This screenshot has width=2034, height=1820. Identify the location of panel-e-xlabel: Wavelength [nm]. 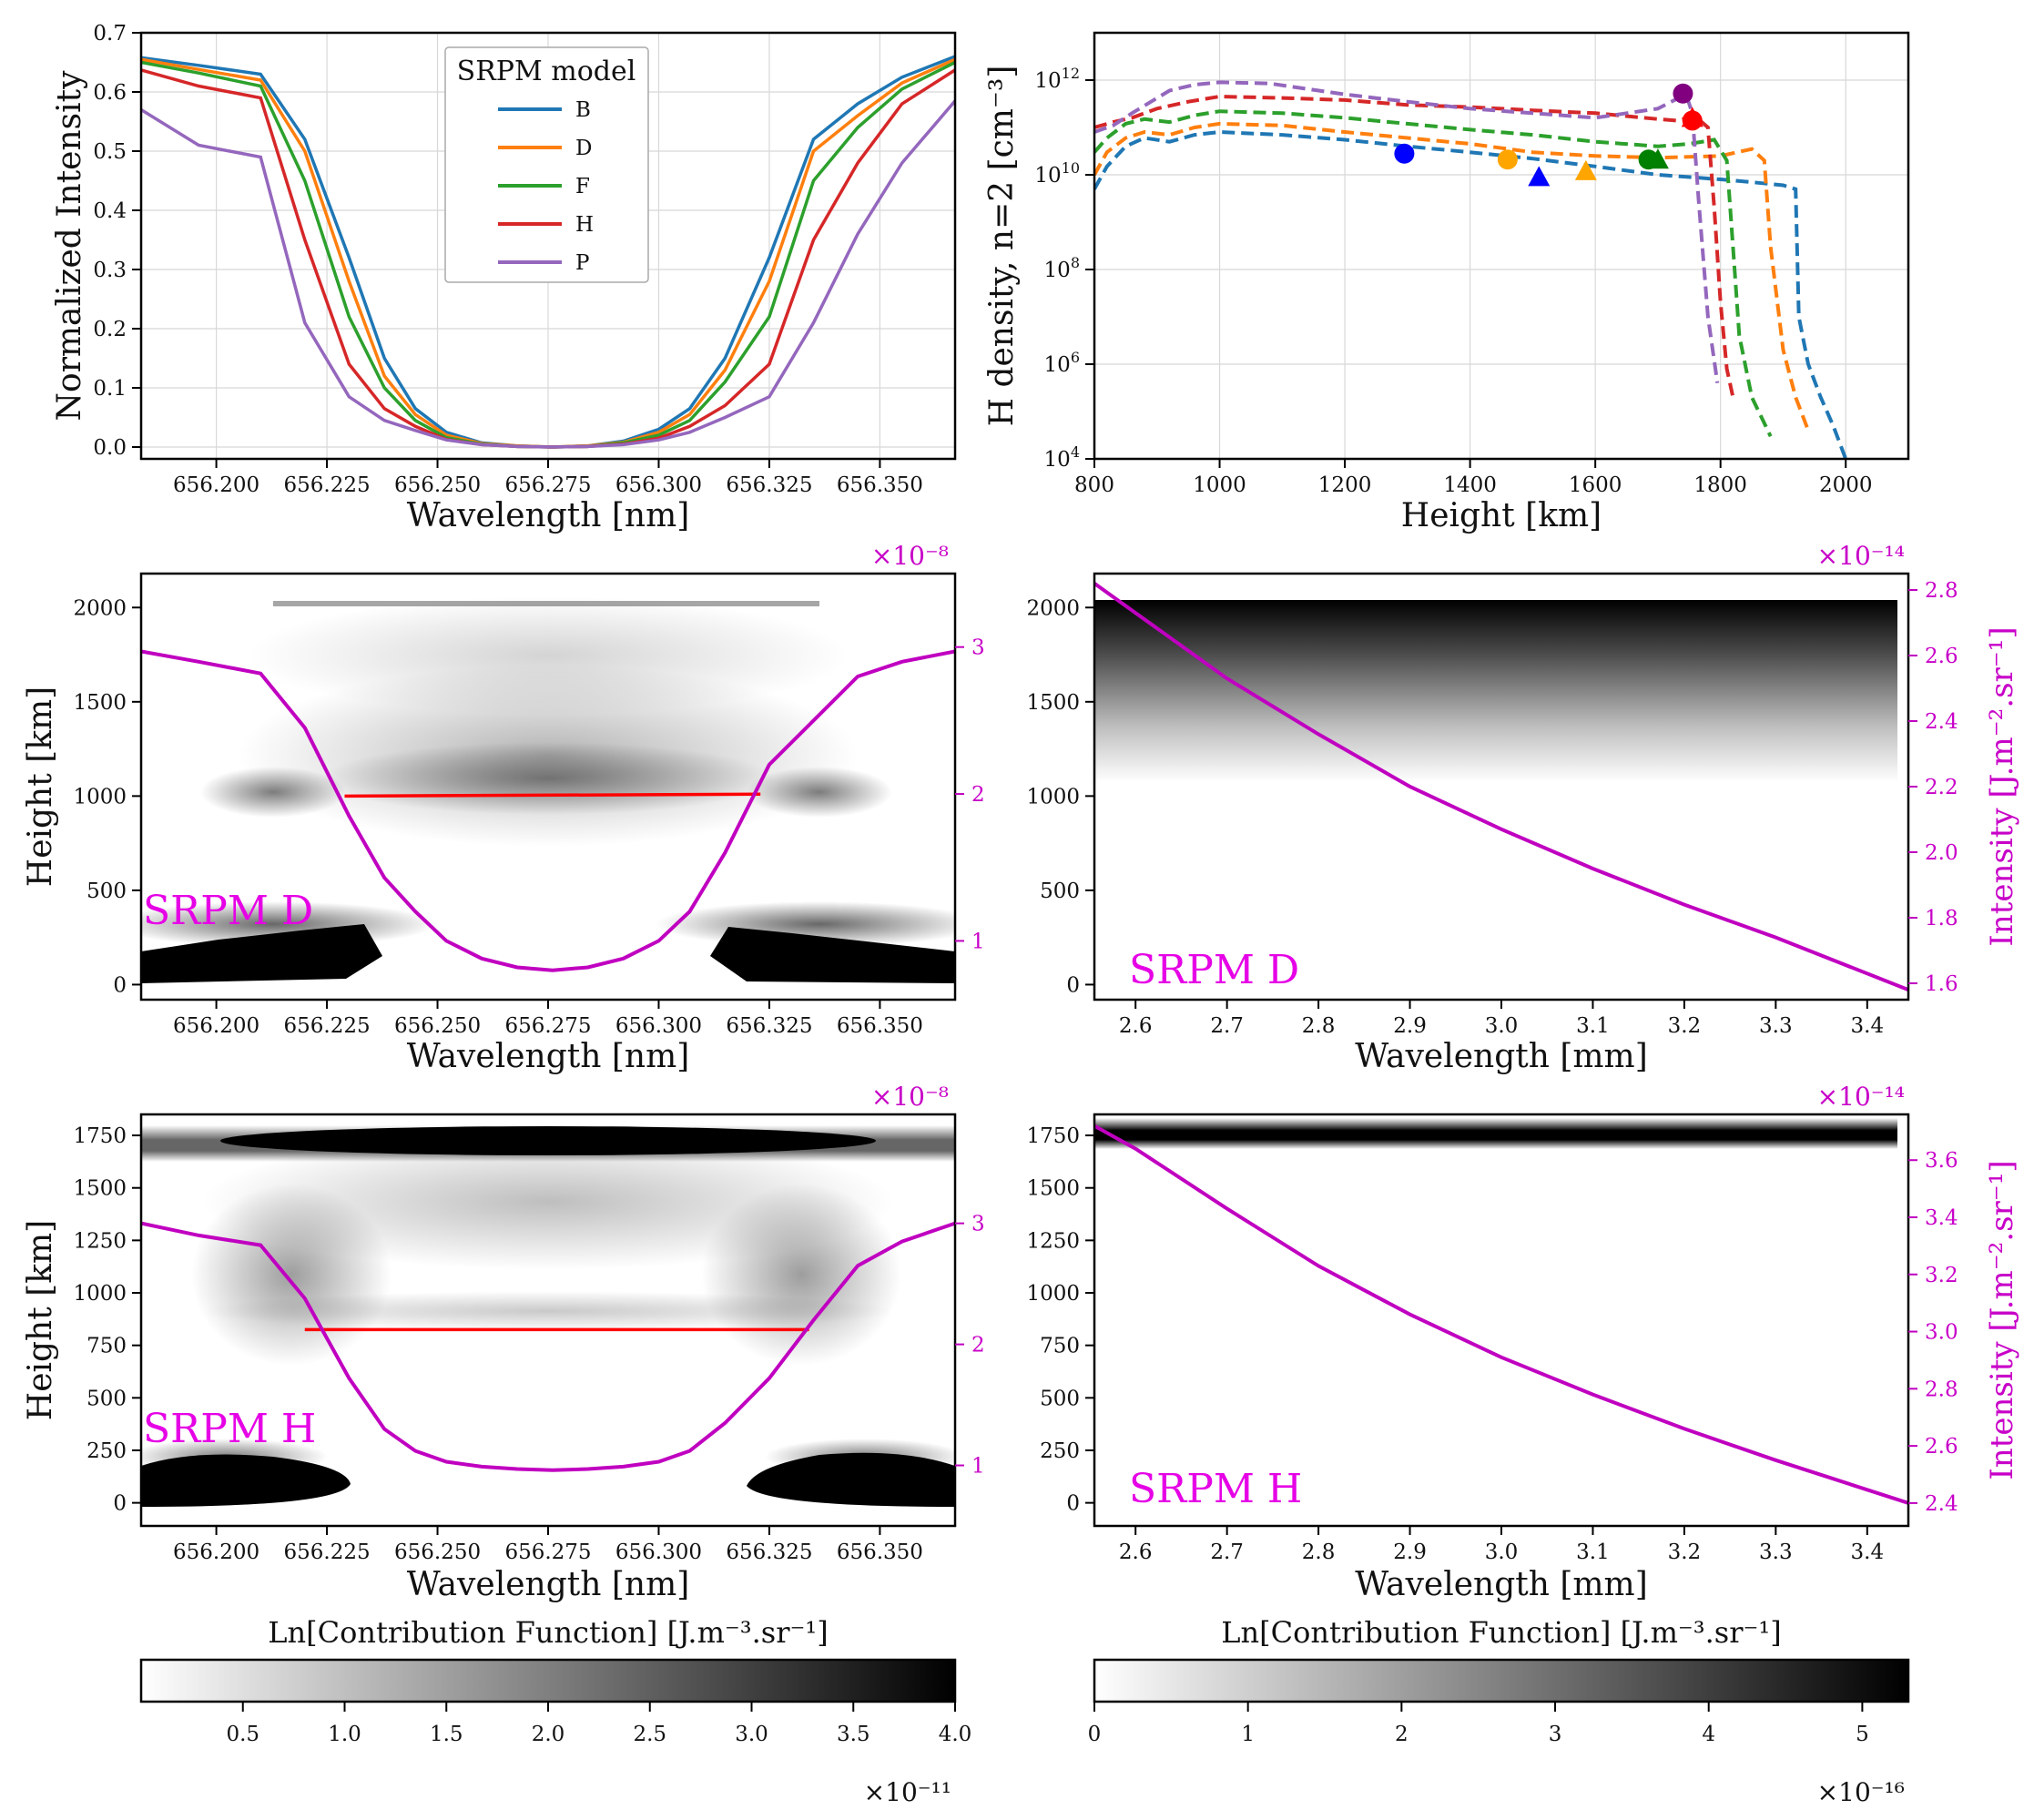
(548, 1585).